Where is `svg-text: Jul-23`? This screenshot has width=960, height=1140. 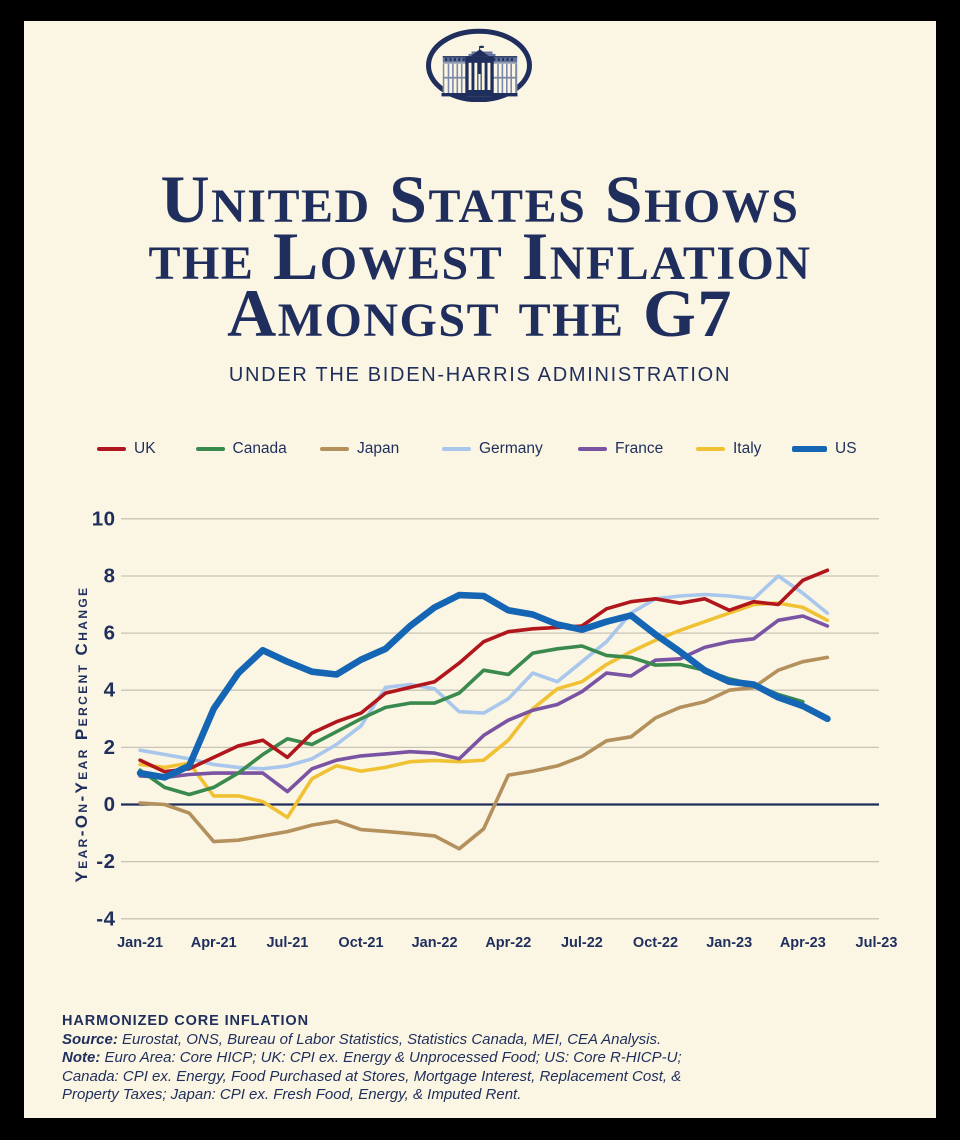 svg-text: Jul-23 is located at coordinates (877, 943).